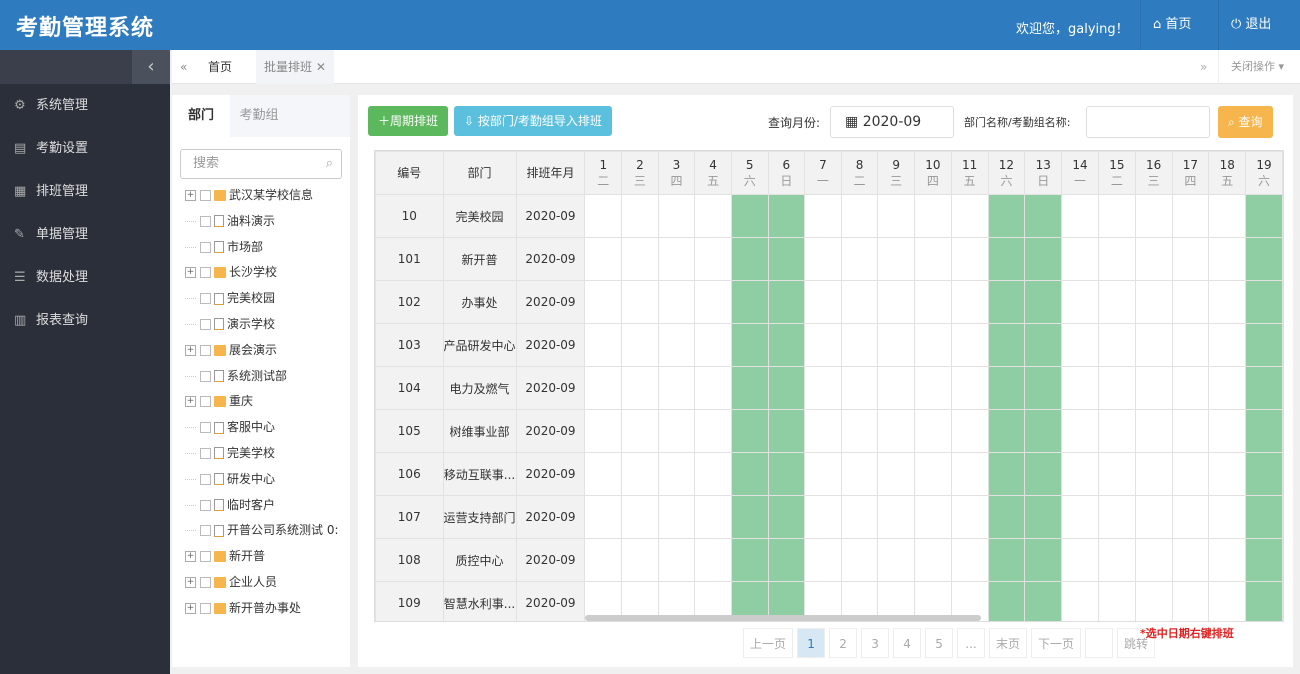 This screenshot has width=1300, height=674. Describe the element at coordinates (85, 148) in the screenshot. I see `sidebar-item: ▤ 考勤设置` at that location.